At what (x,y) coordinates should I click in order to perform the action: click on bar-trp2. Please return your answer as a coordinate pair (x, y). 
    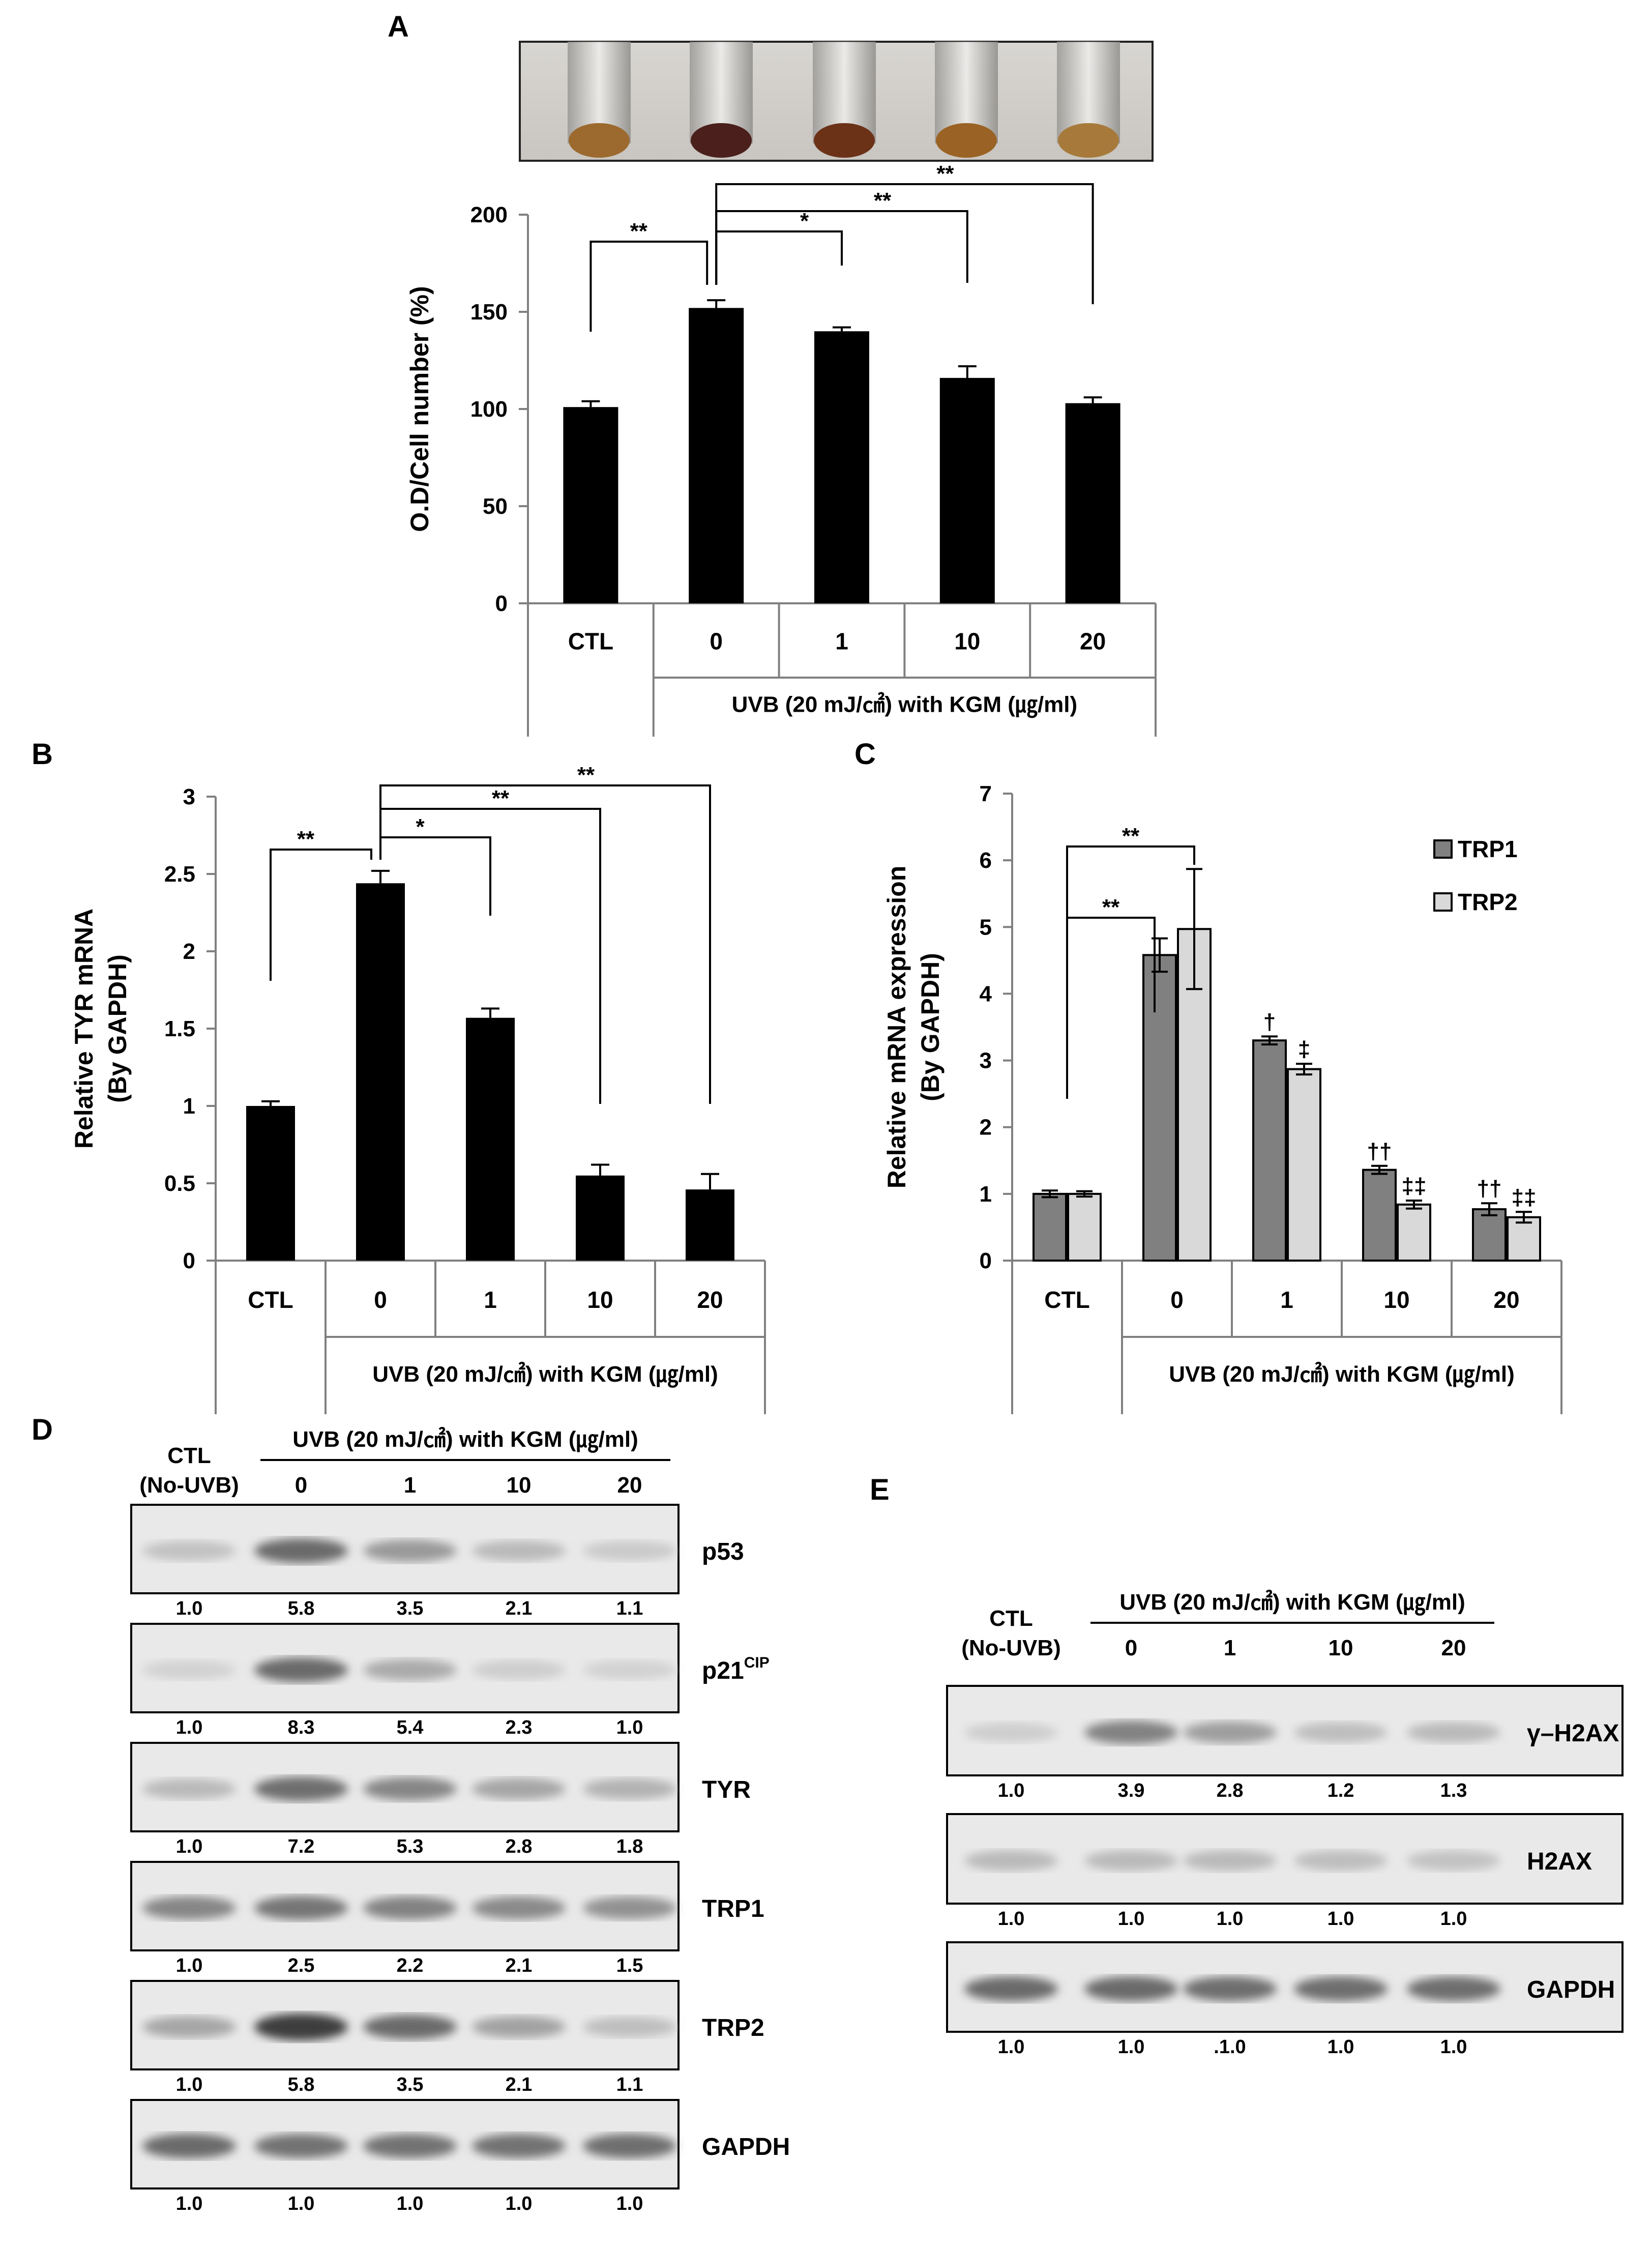
    Looking at the image, I should click on (1084, 1227).